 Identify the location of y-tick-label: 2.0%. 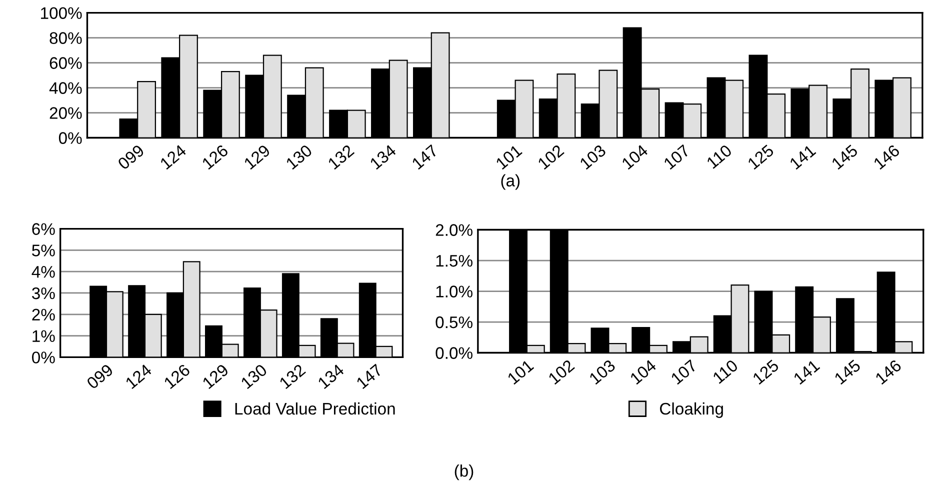
(454, 230).